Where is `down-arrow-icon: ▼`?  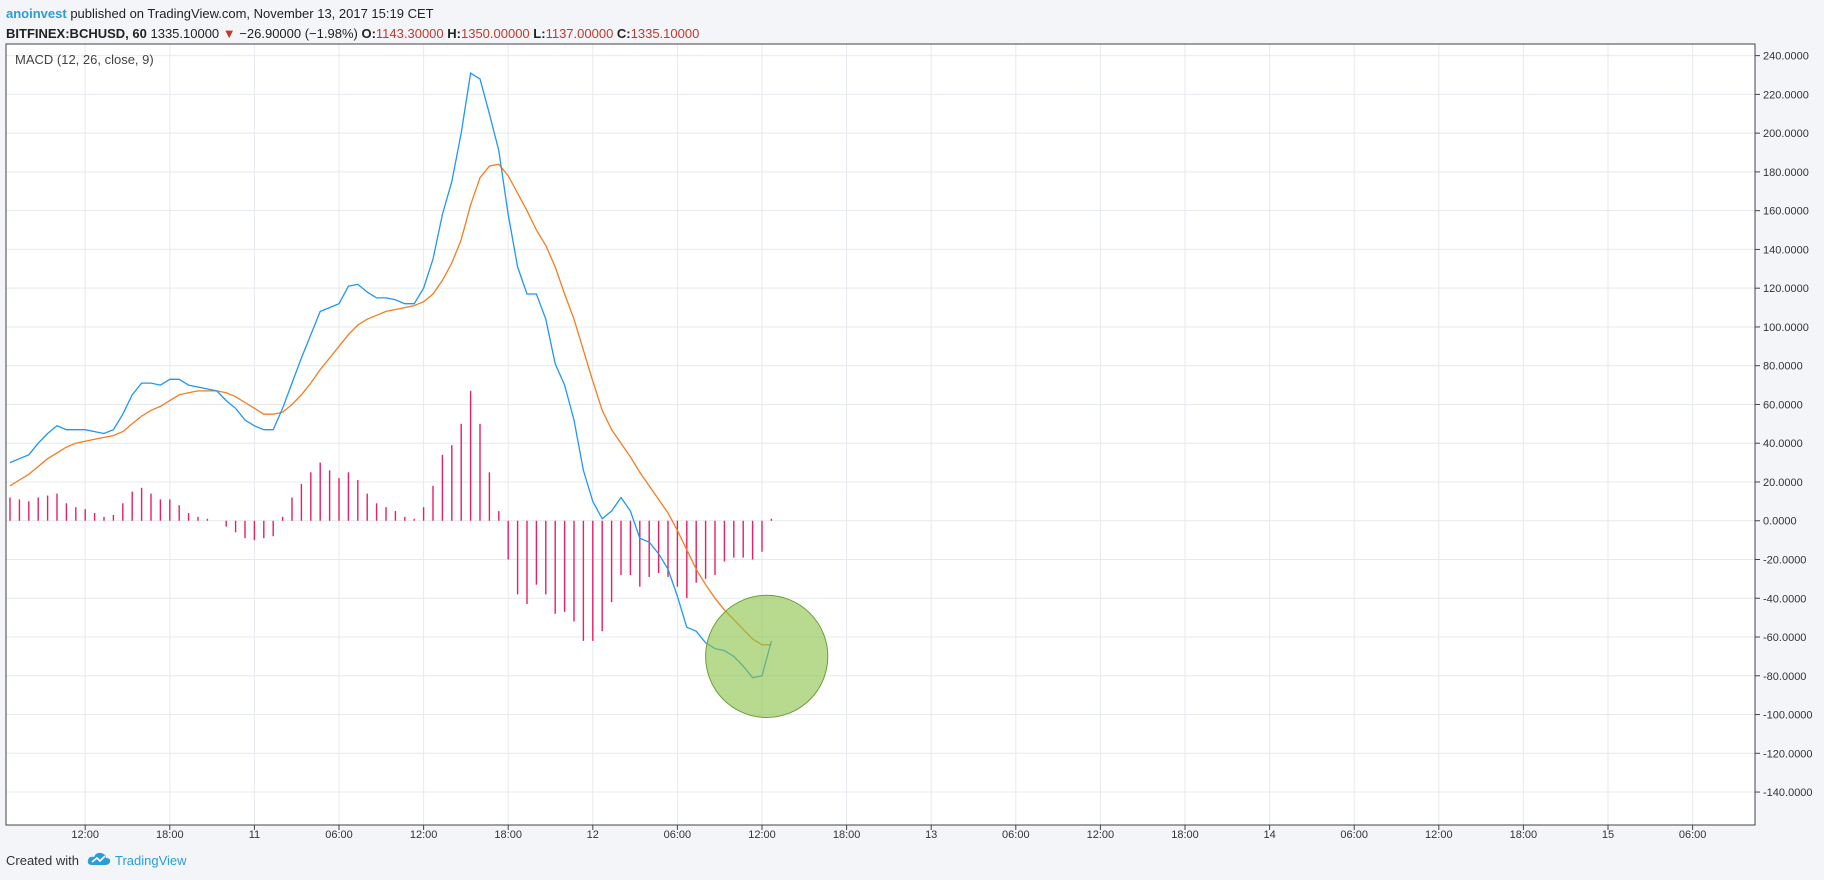 down-arrow-icon: ▼ is located at coordinates (229, 33).